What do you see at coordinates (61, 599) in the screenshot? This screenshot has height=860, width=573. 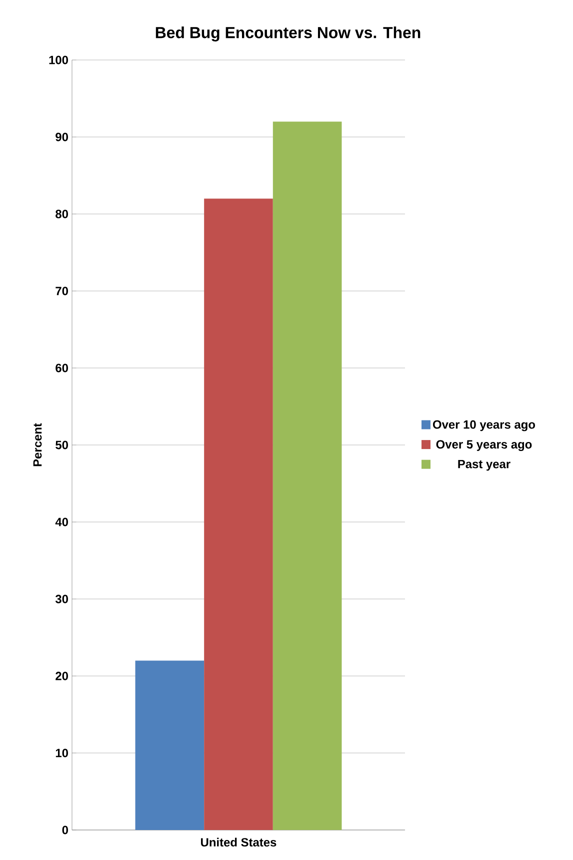 I see `y-tick-label: 30` at bounding box center [61, 599].